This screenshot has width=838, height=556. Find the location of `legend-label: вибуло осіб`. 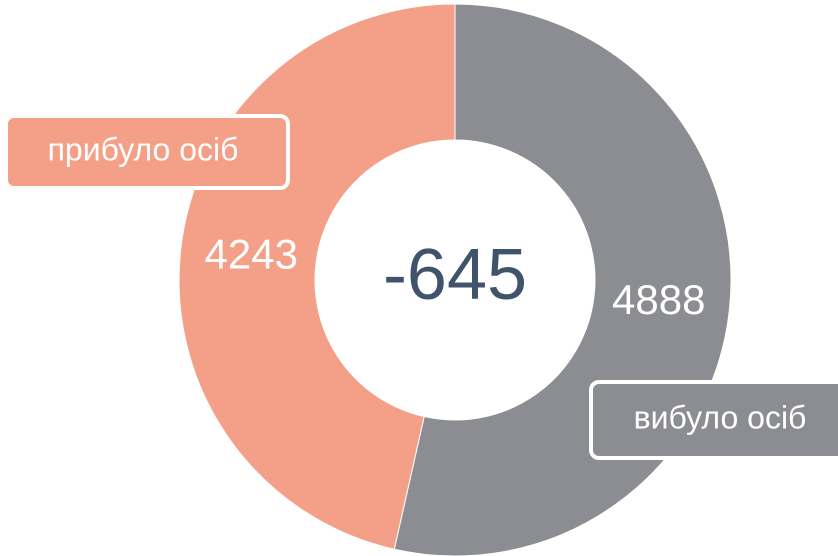

legend-label: вибуло осіб is located at coordinates (720, 417).